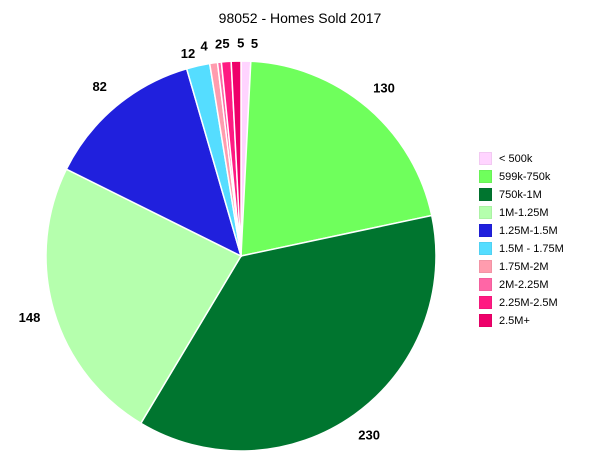  I want to click on legend-item-5: 1.5M - 1.75M, so click(521, 248).